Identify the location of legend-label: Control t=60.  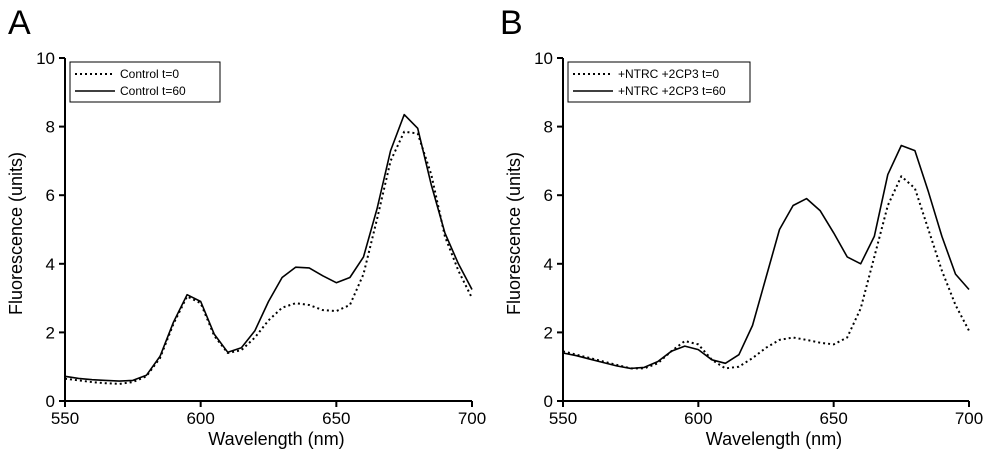
(153, 91).